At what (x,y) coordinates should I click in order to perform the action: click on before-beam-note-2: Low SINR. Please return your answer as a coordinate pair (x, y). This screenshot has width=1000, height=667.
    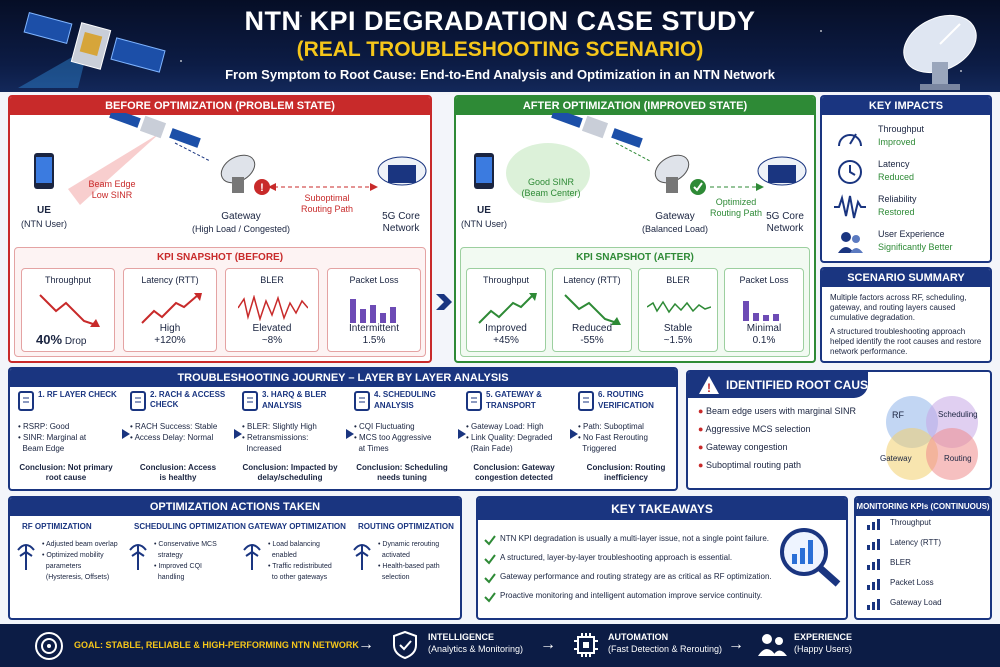
    Looking at the image, I should click on (112, 195).